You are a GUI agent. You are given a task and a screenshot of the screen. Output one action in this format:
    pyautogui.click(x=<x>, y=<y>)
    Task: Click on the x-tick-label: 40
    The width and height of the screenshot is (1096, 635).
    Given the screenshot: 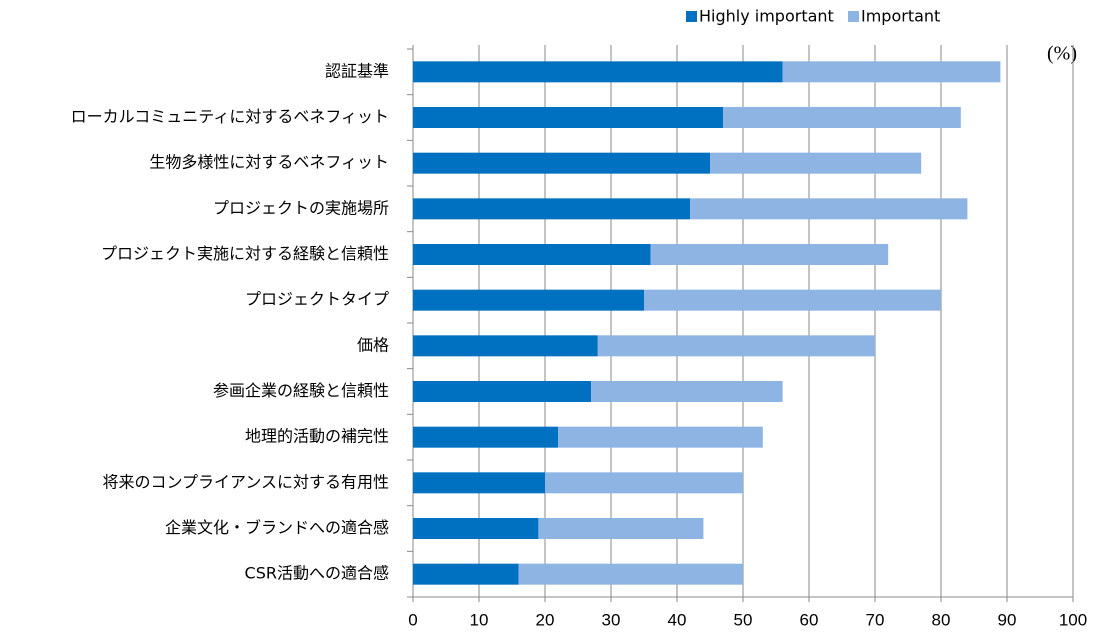 What is the action you would take?
    pyautogui.click(x=677, y=619)
    